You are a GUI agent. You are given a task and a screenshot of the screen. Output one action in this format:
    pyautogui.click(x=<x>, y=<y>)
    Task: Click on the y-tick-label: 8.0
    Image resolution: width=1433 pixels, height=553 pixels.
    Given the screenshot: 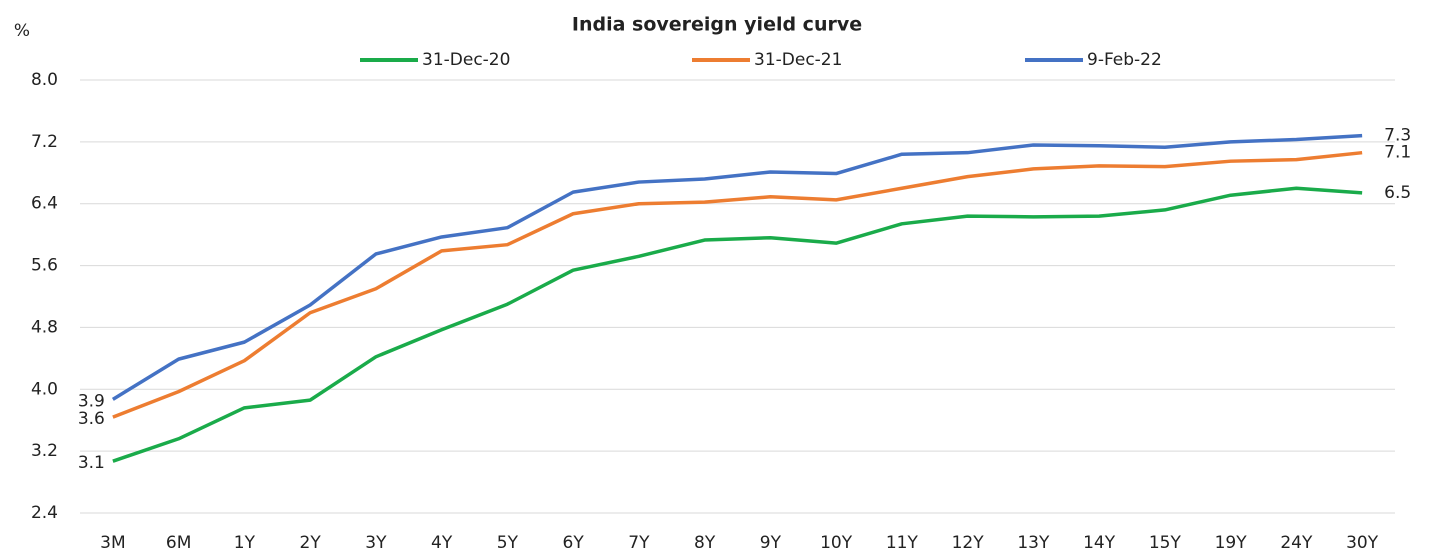 What is the action you would take?
    pyautogui.click(x=44, y=80)
    